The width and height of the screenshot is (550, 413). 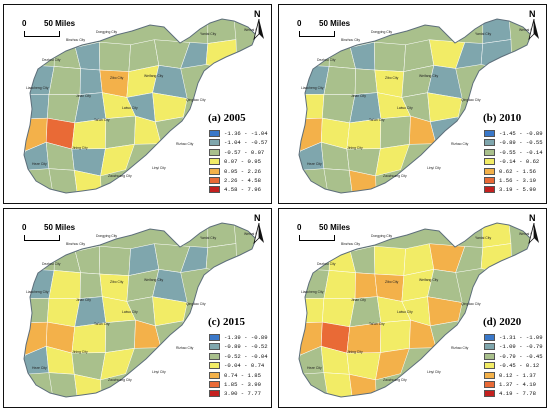 I want to click on north-arrow-icon, so click(x=533, y=234).